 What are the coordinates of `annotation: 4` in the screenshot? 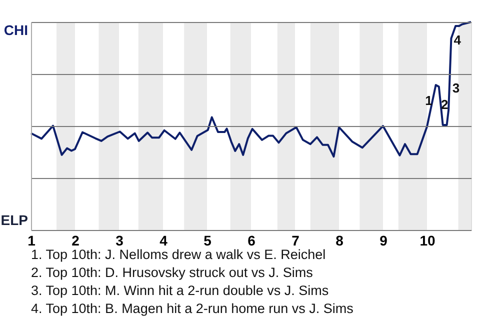 It's located at (458, 40).